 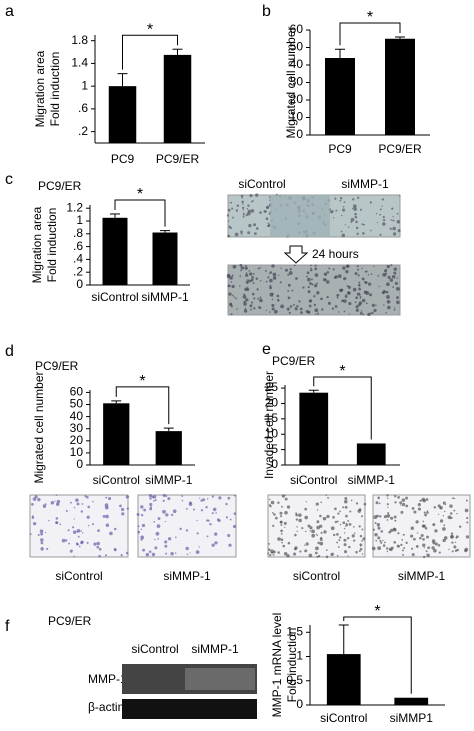 What do you see at coordinates (106, 707) in the screenshot?
I see `blot-row-label: β-actin` at bounding box center [106, 707].